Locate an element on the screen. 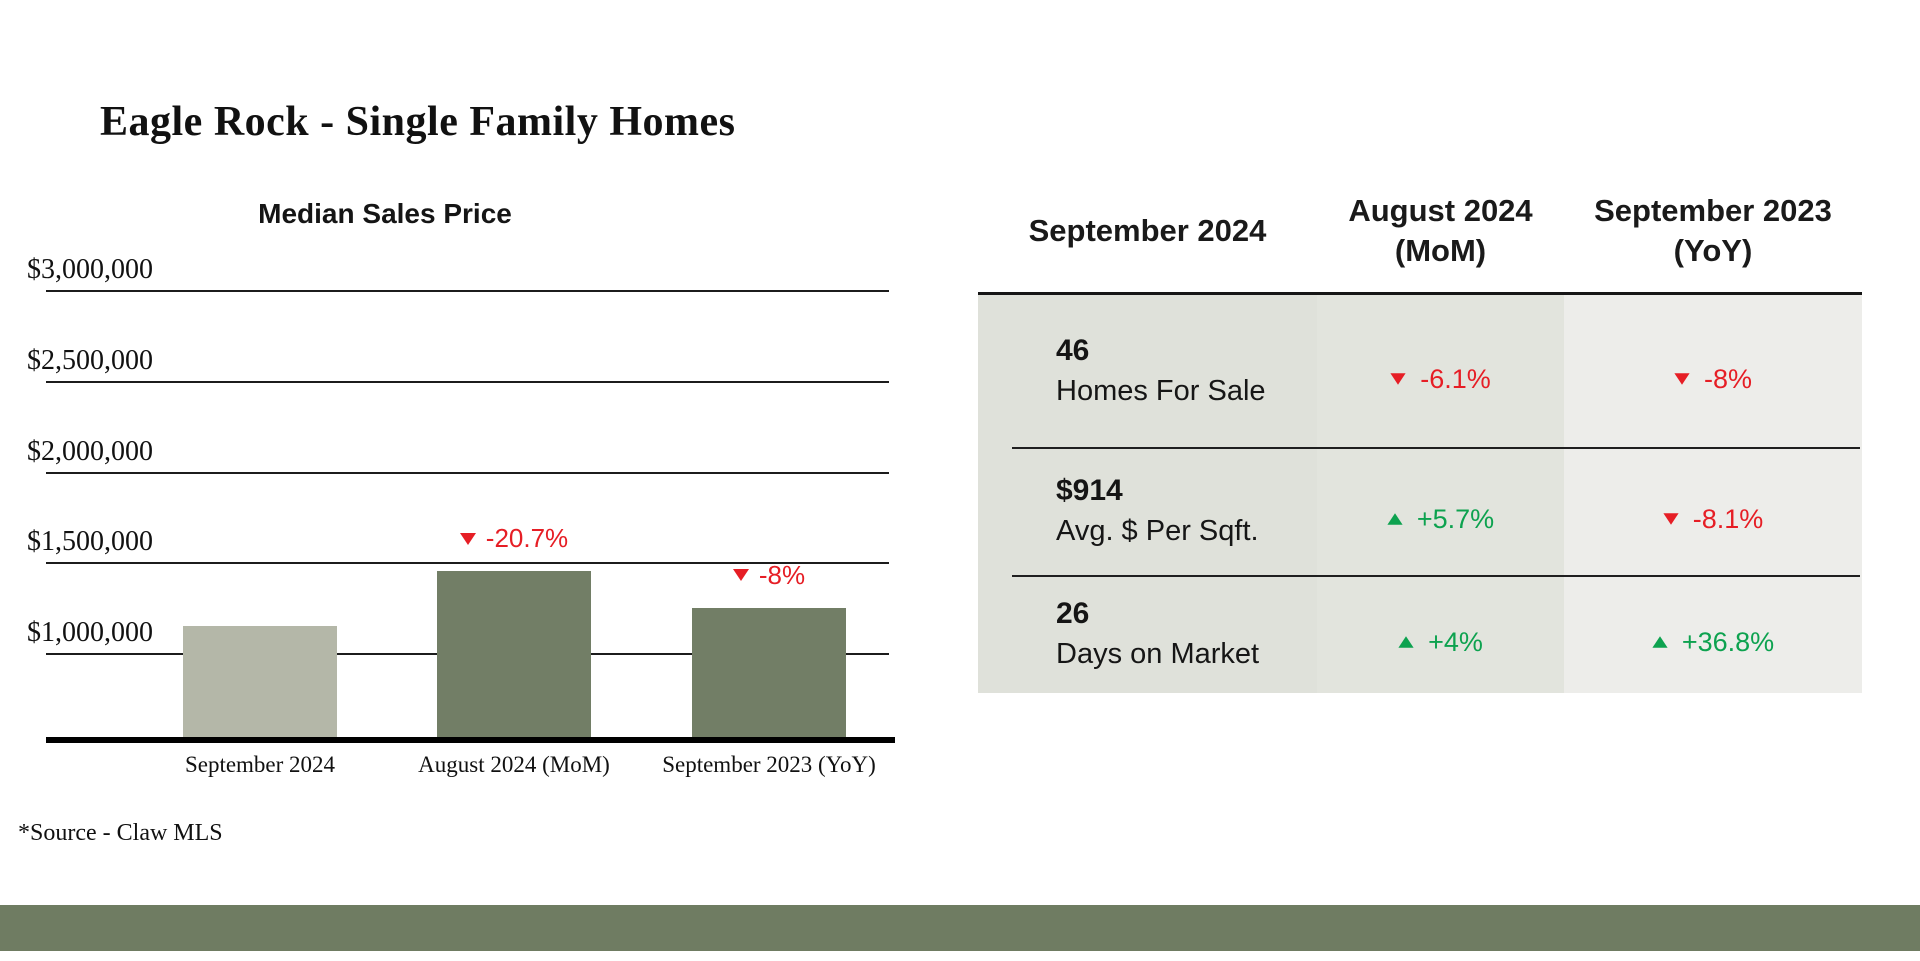 This screenshot has width=1920, height=961. metric-label: Days on Market is located at coordinates (1158, 654).